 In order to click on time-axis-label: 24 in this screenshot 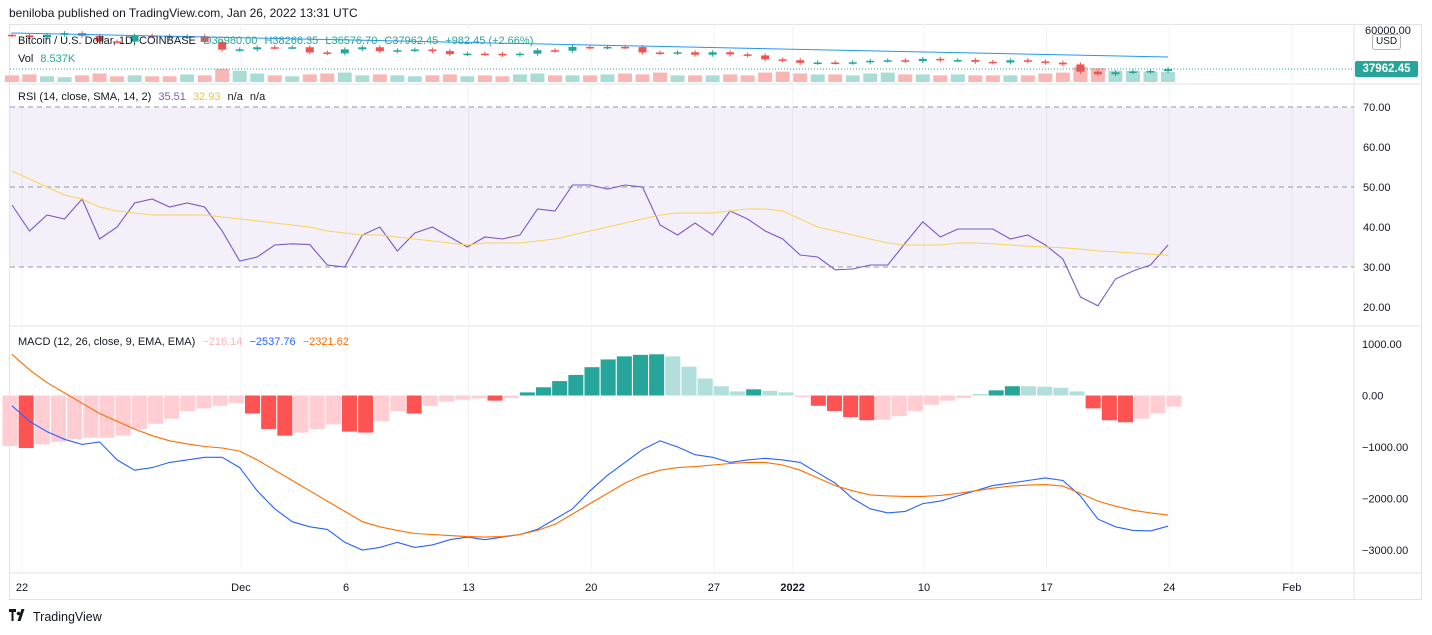, I will do `click(1169, 588)`.